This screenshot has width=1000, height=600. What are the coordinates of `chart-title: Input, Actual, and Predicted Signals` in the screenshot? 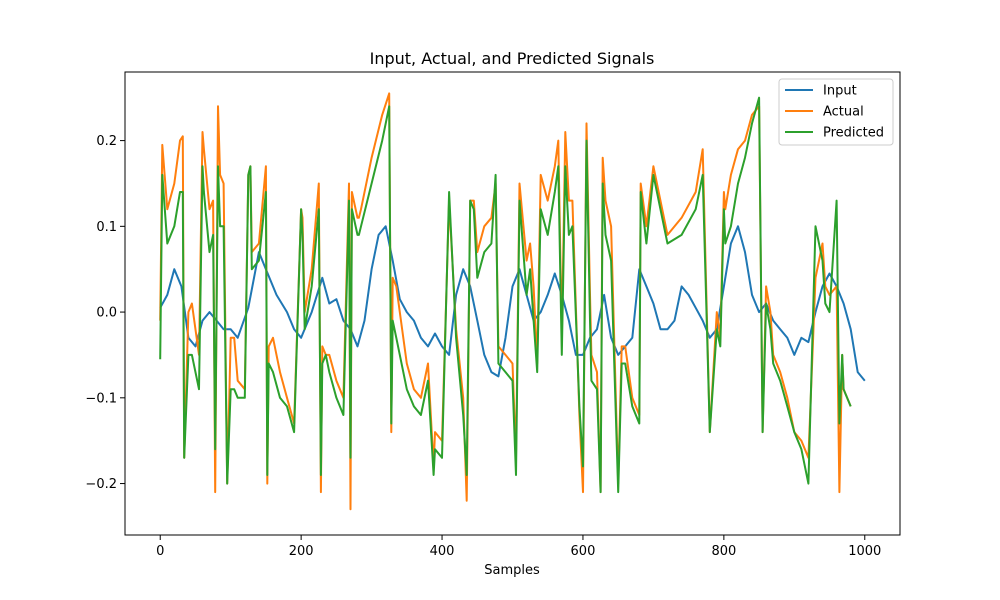 It's located at (512, 58).